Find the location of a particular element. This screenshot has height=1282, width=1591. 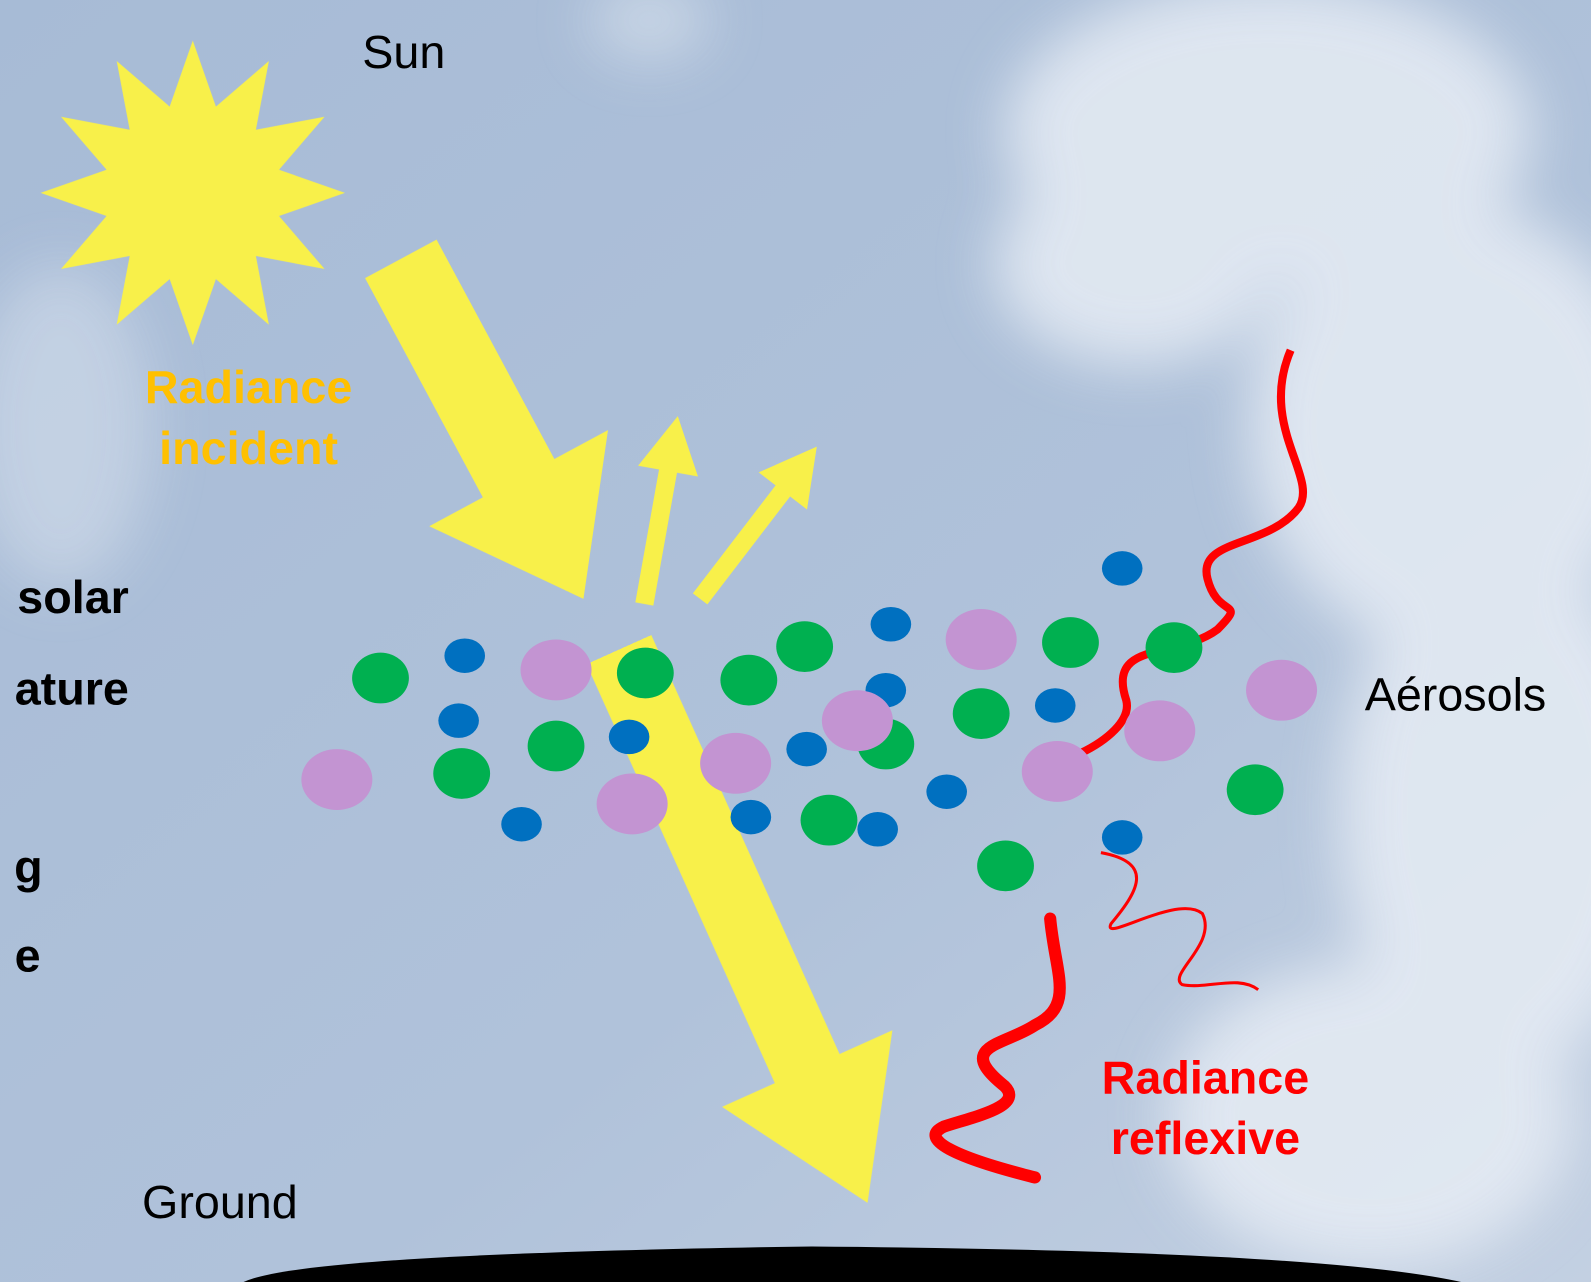

cropped-text: ature is located at coordinates (72, 689).